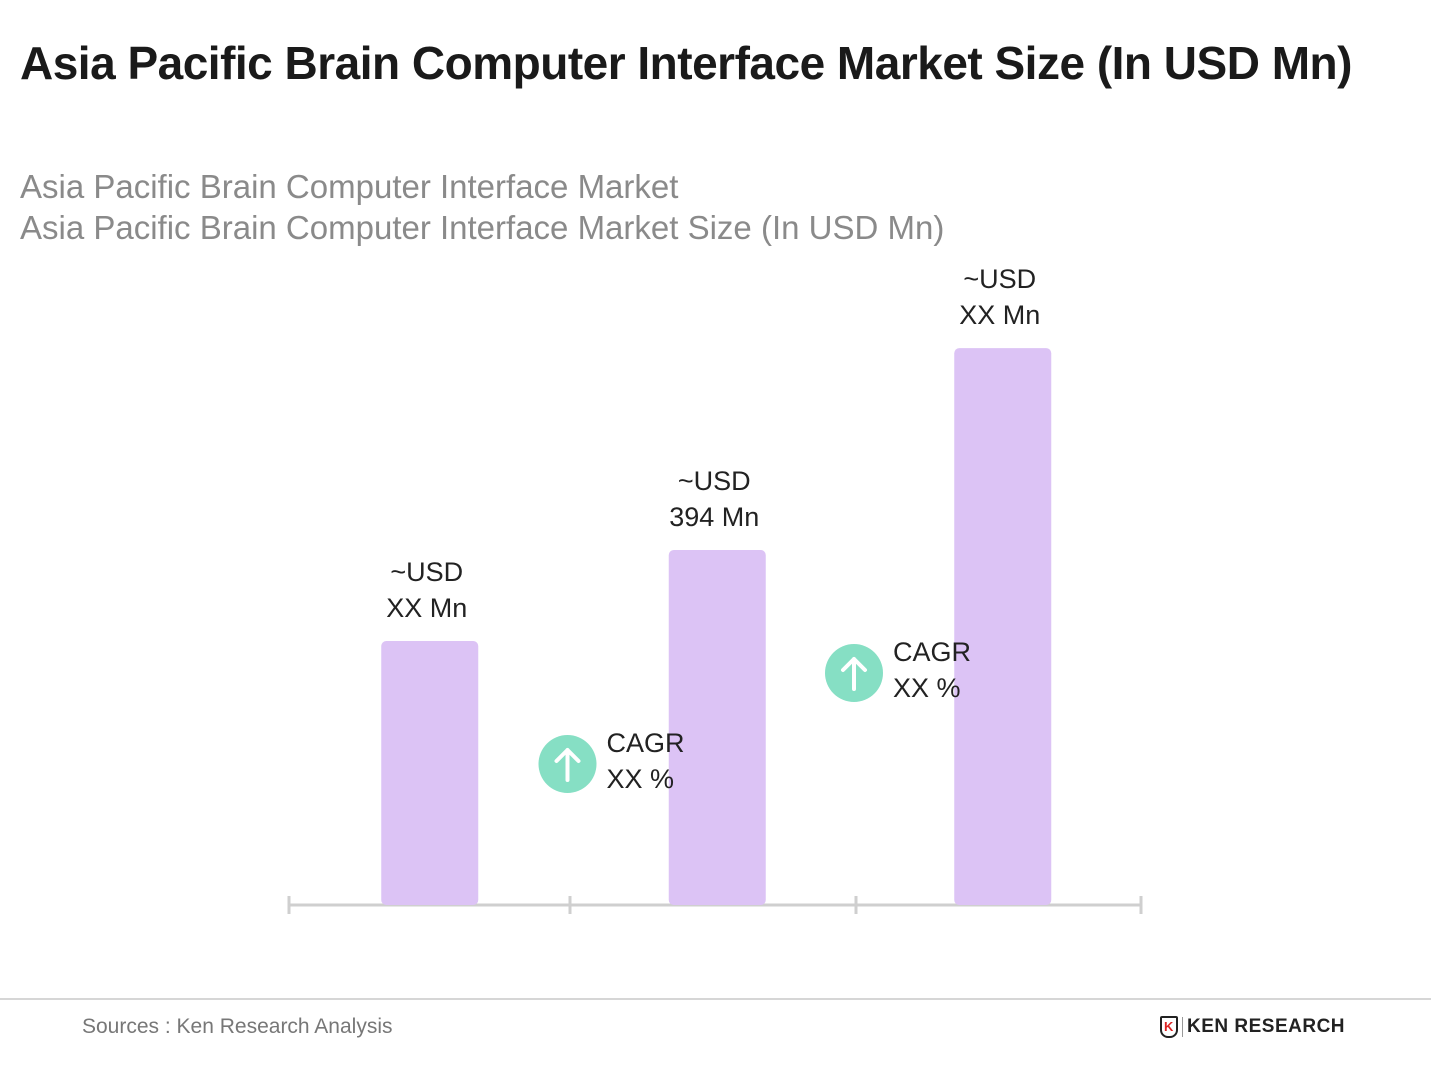  Describe the element at coordinates (714, 517) in the screenshot. I see `data-label: 394 Mn` at that location.